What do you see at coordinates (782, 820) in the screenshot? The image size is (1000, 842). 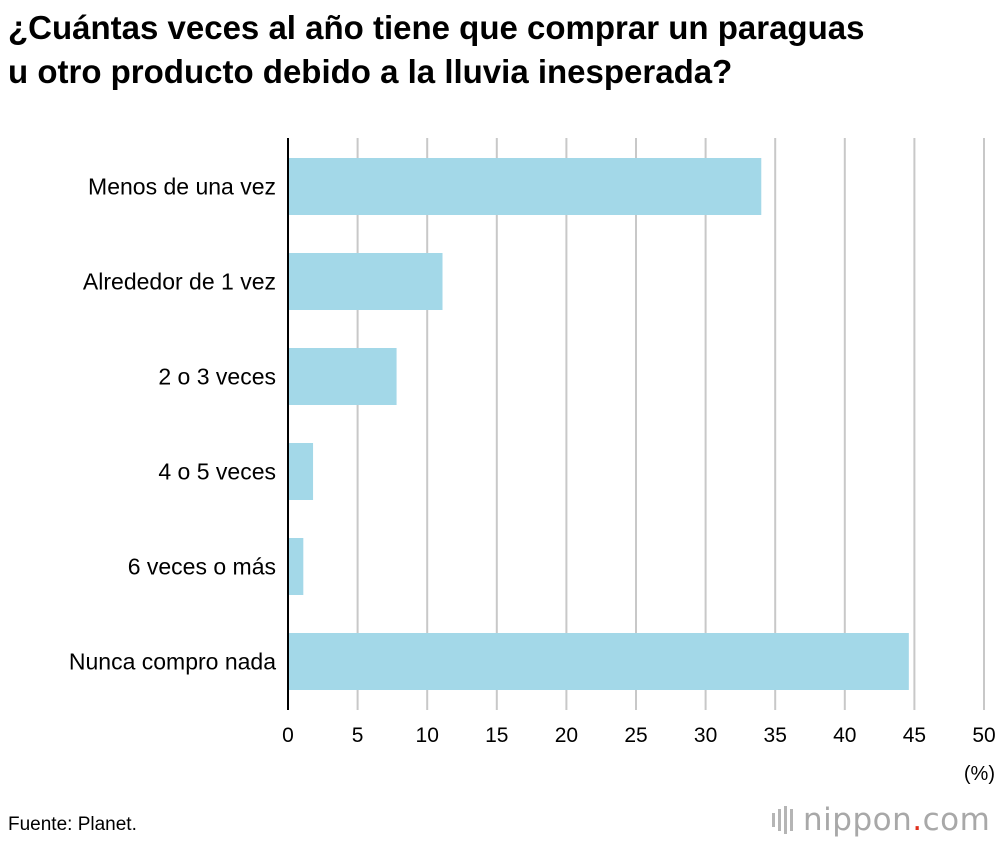 I see `nippon-logo-mark-icon` at bounding box center [782, 820].